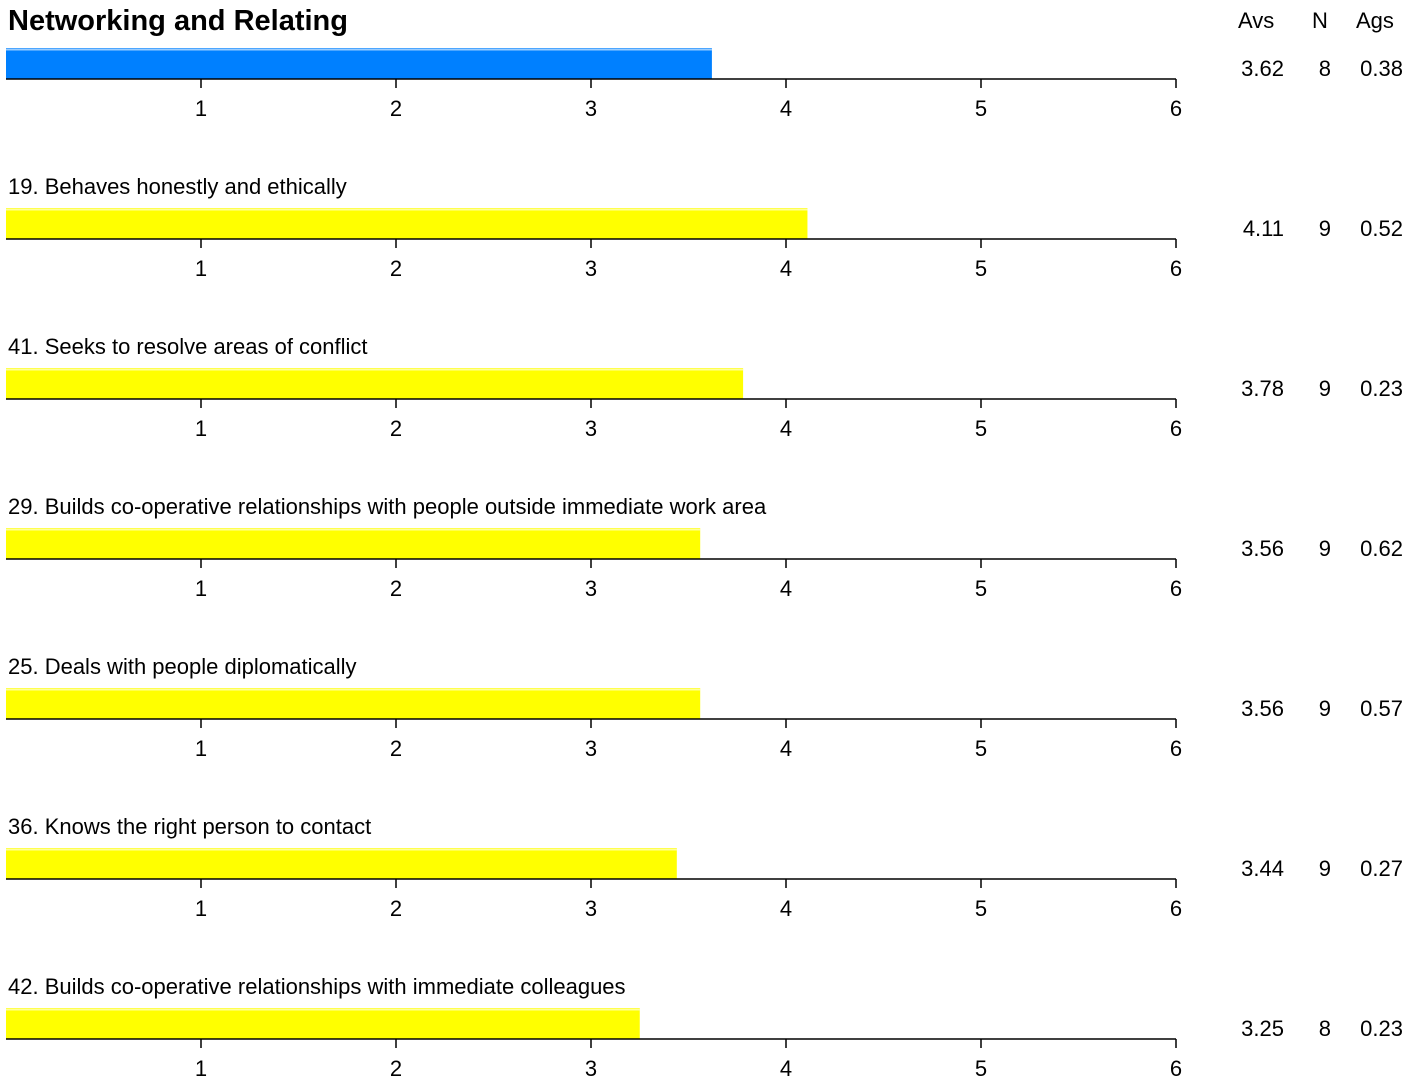  I want to click on ags-value: 0.57, so click(1381, 708).